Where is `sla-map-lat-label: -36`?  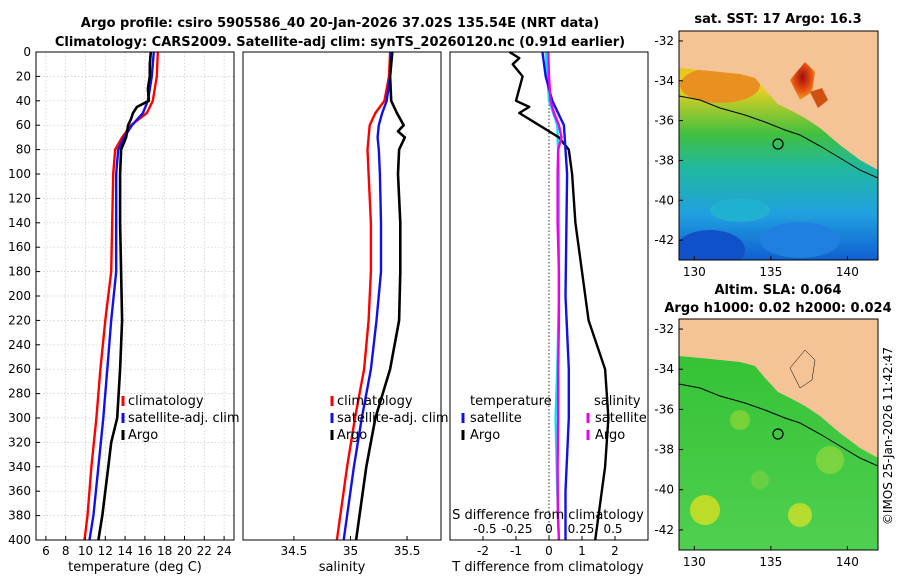 sla-map-lat-label: -36 is located at coordinates (664, 409).